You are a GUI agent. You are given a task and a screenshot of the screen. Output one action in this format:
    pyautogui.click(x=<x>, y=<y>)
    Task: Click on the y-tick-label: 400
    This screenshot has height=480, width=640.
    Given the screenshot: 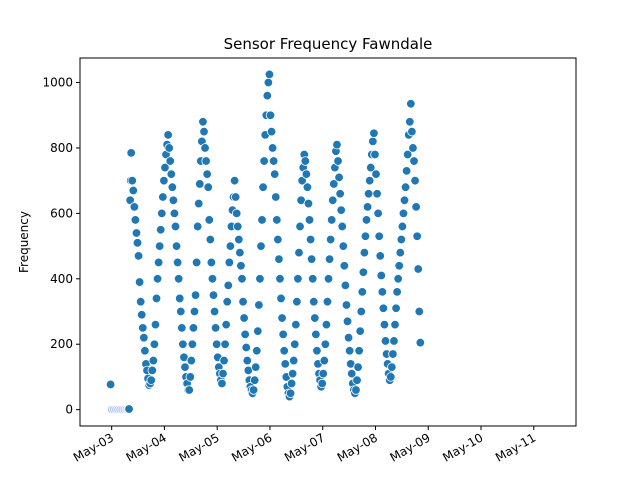 What is the action you would take?
    pyautogui.click(x=61, y=279)
    